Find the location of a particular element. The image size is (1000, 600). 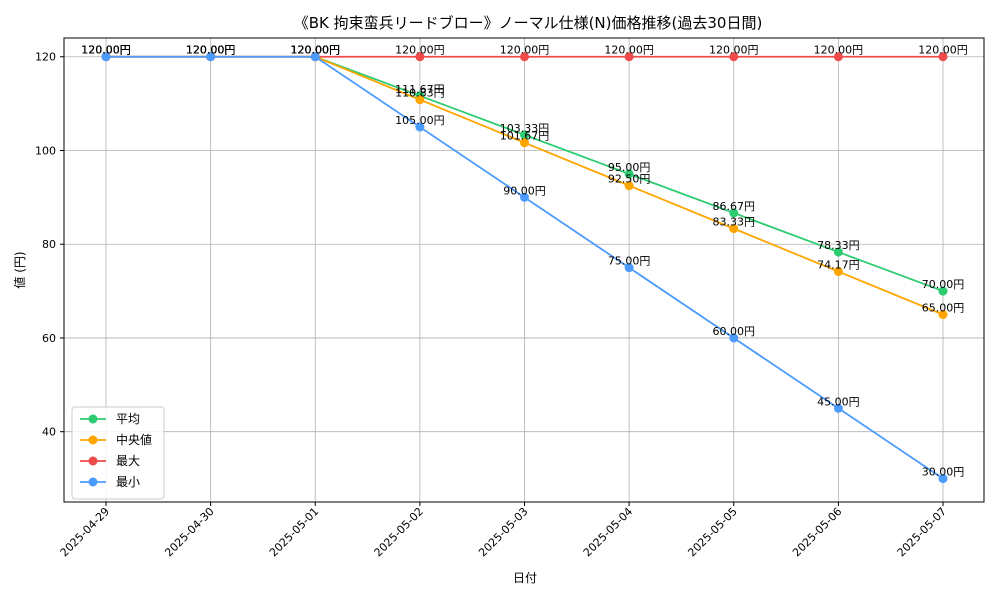

x-tick-label: 2025-05-05 is located at coordinates (712, 532).